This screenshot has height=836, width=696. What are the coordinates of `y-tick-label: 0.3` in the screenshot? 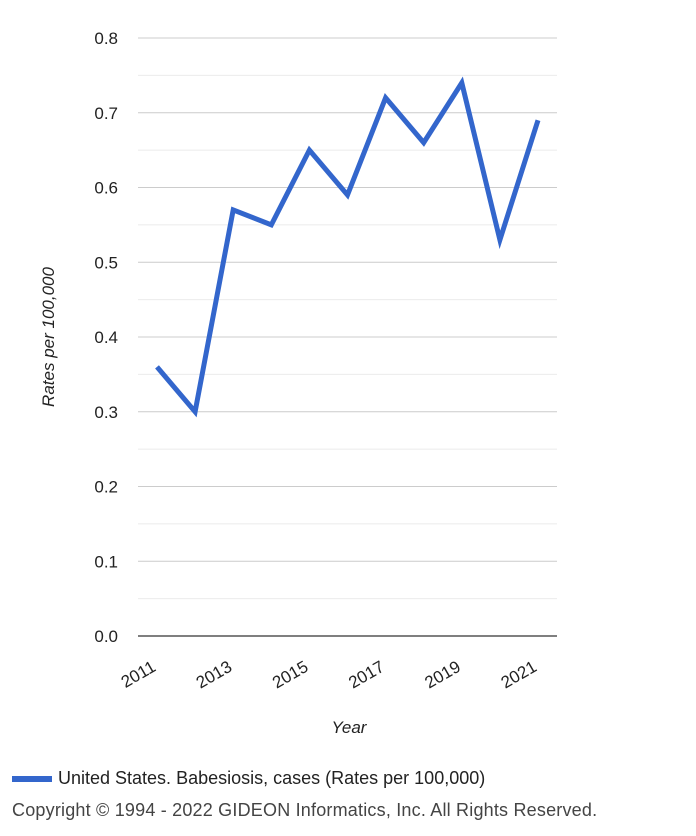 It's located at (106, 412).